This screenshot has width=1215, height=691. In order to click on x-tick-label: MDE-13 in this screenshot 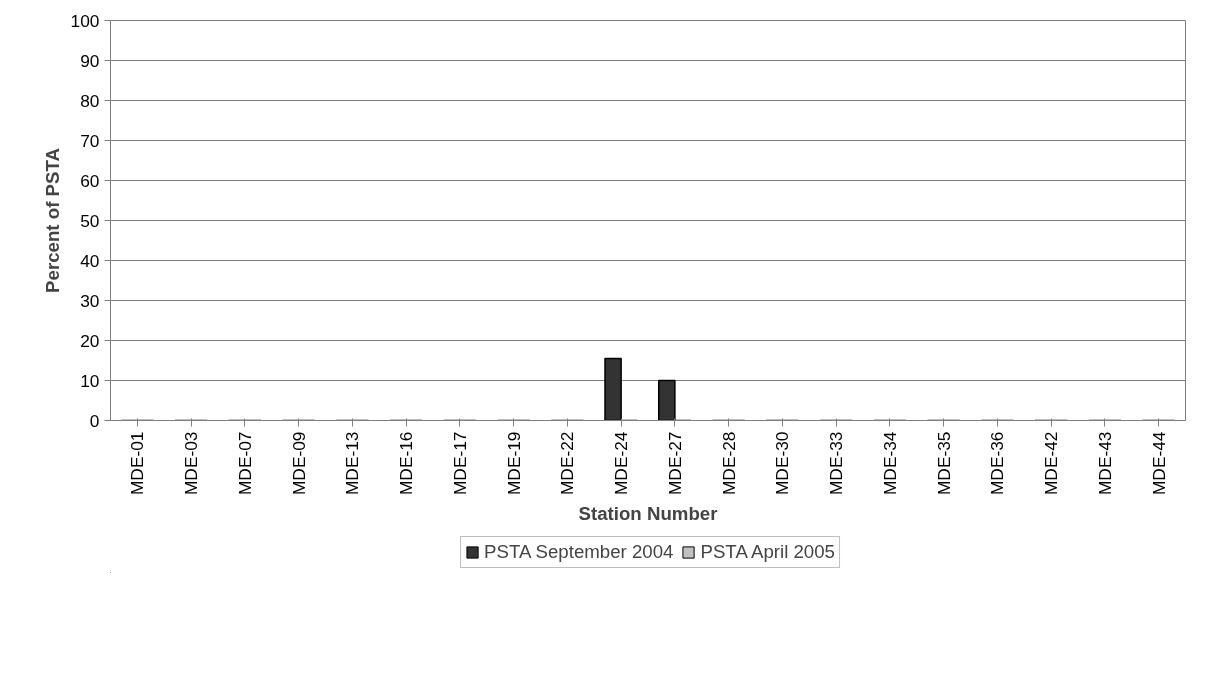, I will do `click(352, 463)`.